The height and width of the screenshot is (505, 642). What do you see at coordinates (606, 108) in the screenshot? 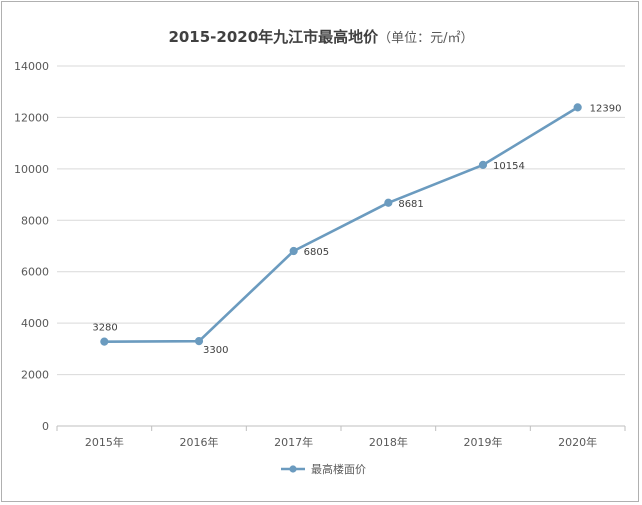
I see `data-label: 12390` at bounding box center [606, 108].